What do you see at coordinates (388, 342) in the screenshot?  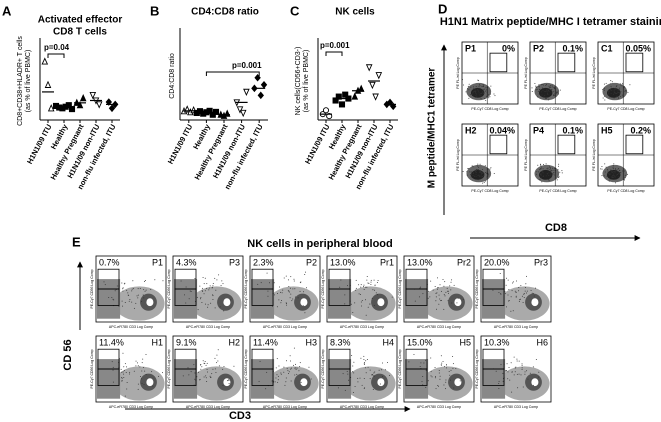 I see `plot-id: H4` at bounding box center [388, 342].